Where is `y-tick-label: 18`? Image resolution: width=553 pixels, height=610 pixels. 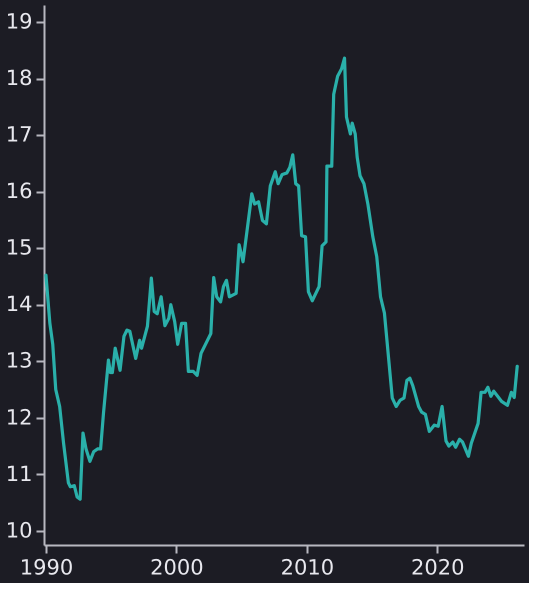
y-tick-label: 18 is located at coordinates (19, 78).